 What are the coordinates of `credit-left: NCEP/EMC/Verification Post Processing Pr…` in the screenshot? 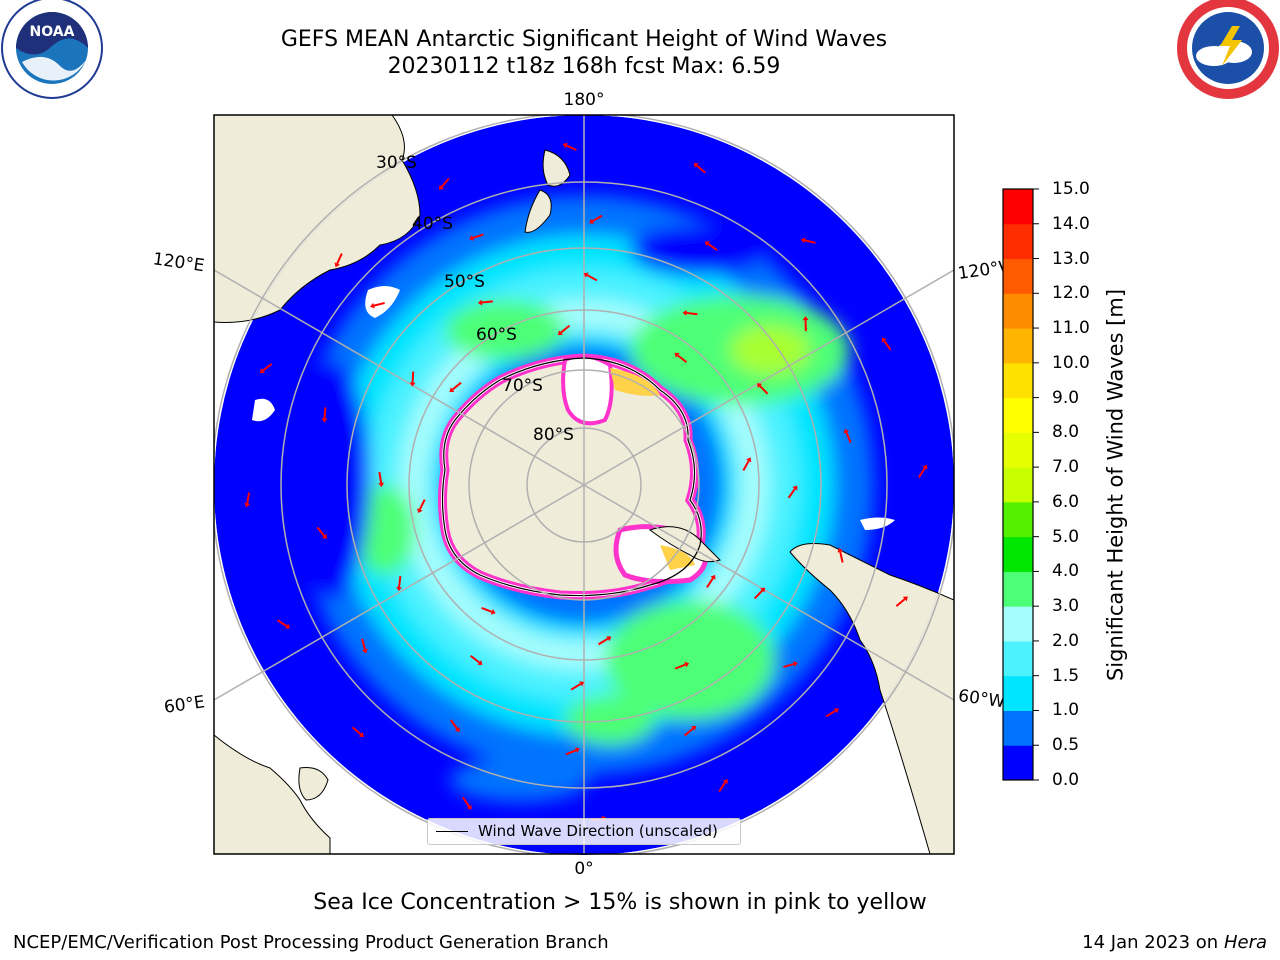 It's located at (311, 942).